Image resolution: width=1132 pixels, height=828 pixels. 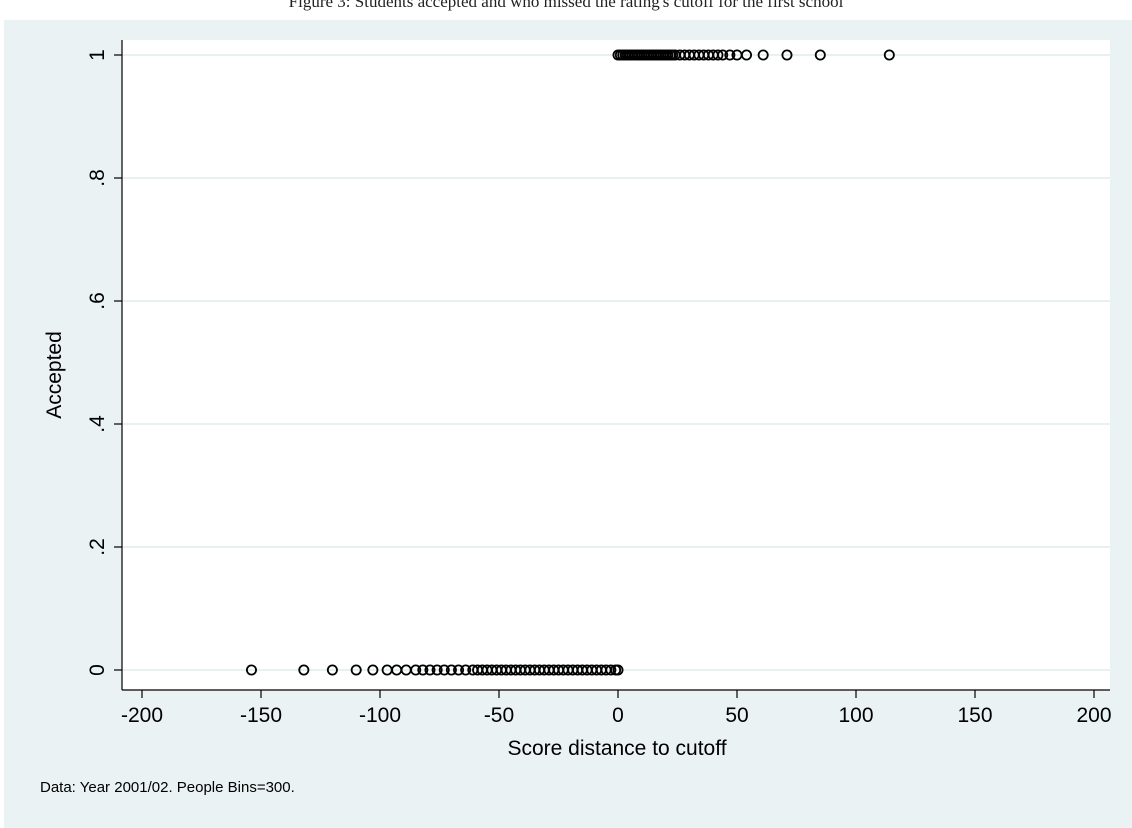 I want to click on x-tick-label: -50, so click(x=499, y=715).